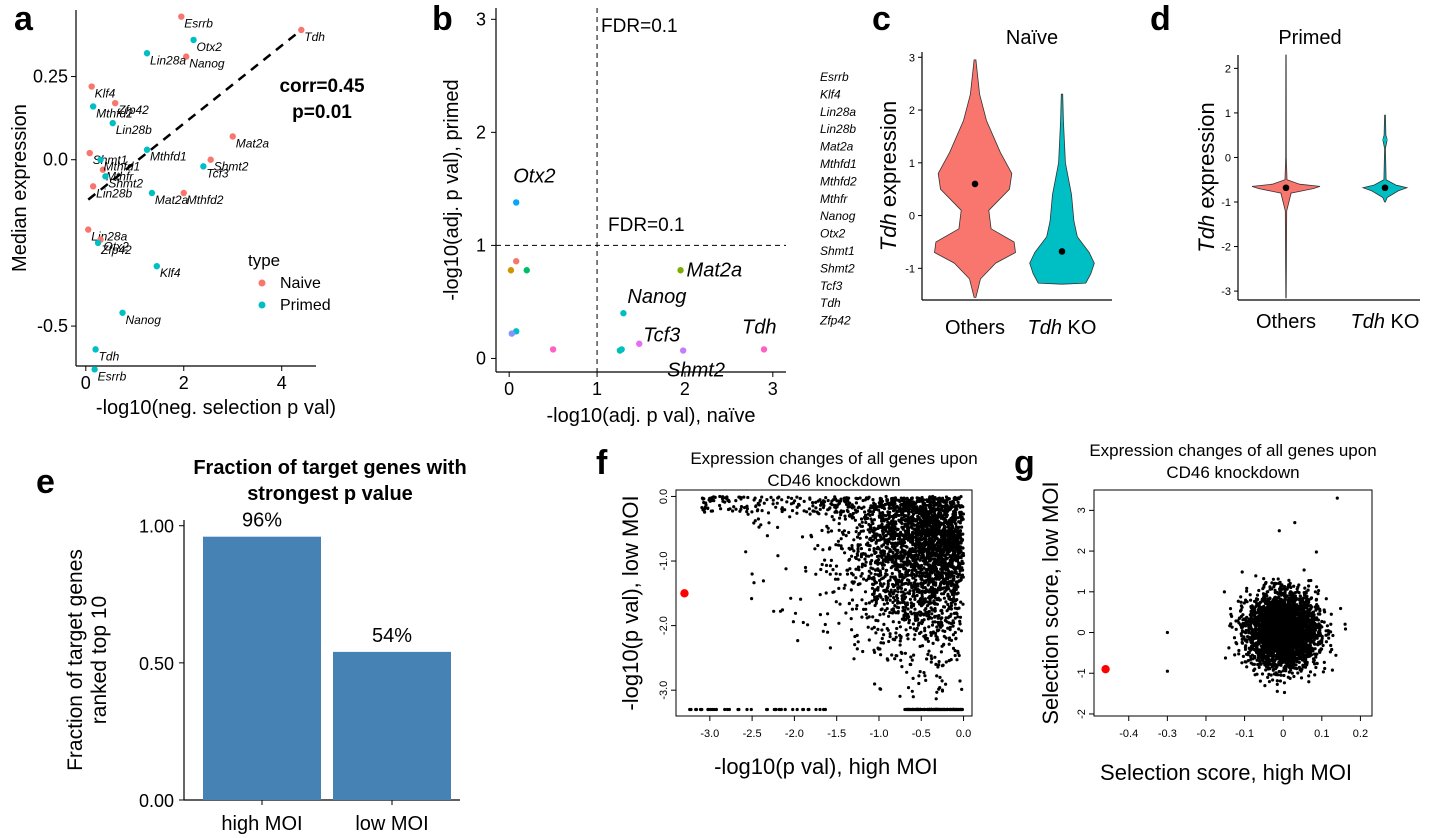 The height and width of the screenshot is (838, 1448). Describe the element at coordinates (794, 734) in the screenshot. I see `x-tick-label: -2.0` at that location.